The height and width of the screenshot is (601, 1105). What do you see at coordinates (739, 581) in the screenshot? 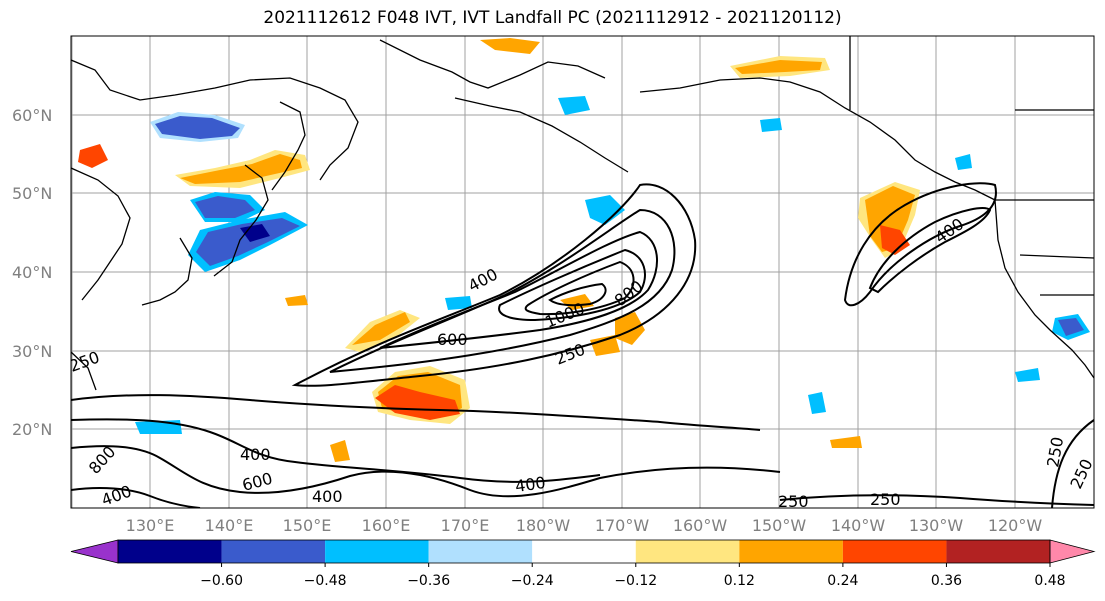
I see `colorbar-tick-label: 0.12` at bounding box center [739, 581].